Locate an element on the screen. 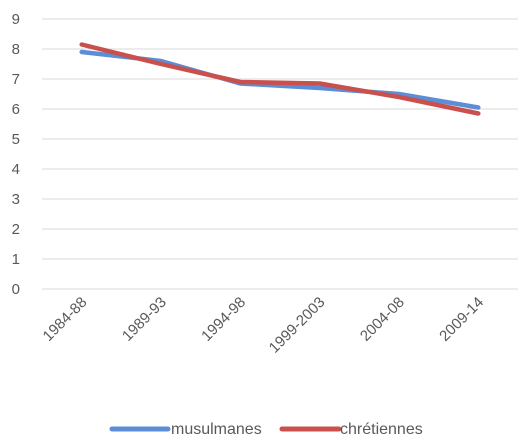  y-tick-label: 4 is located at coordinates (16, 169).